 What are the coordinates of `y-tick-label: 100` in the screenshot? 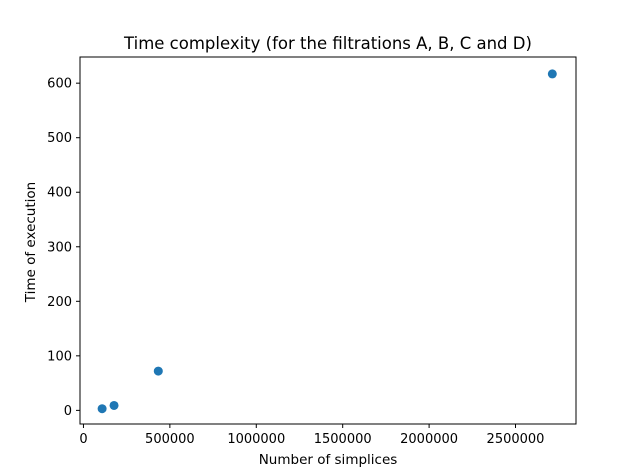 It's located at (59, 356).